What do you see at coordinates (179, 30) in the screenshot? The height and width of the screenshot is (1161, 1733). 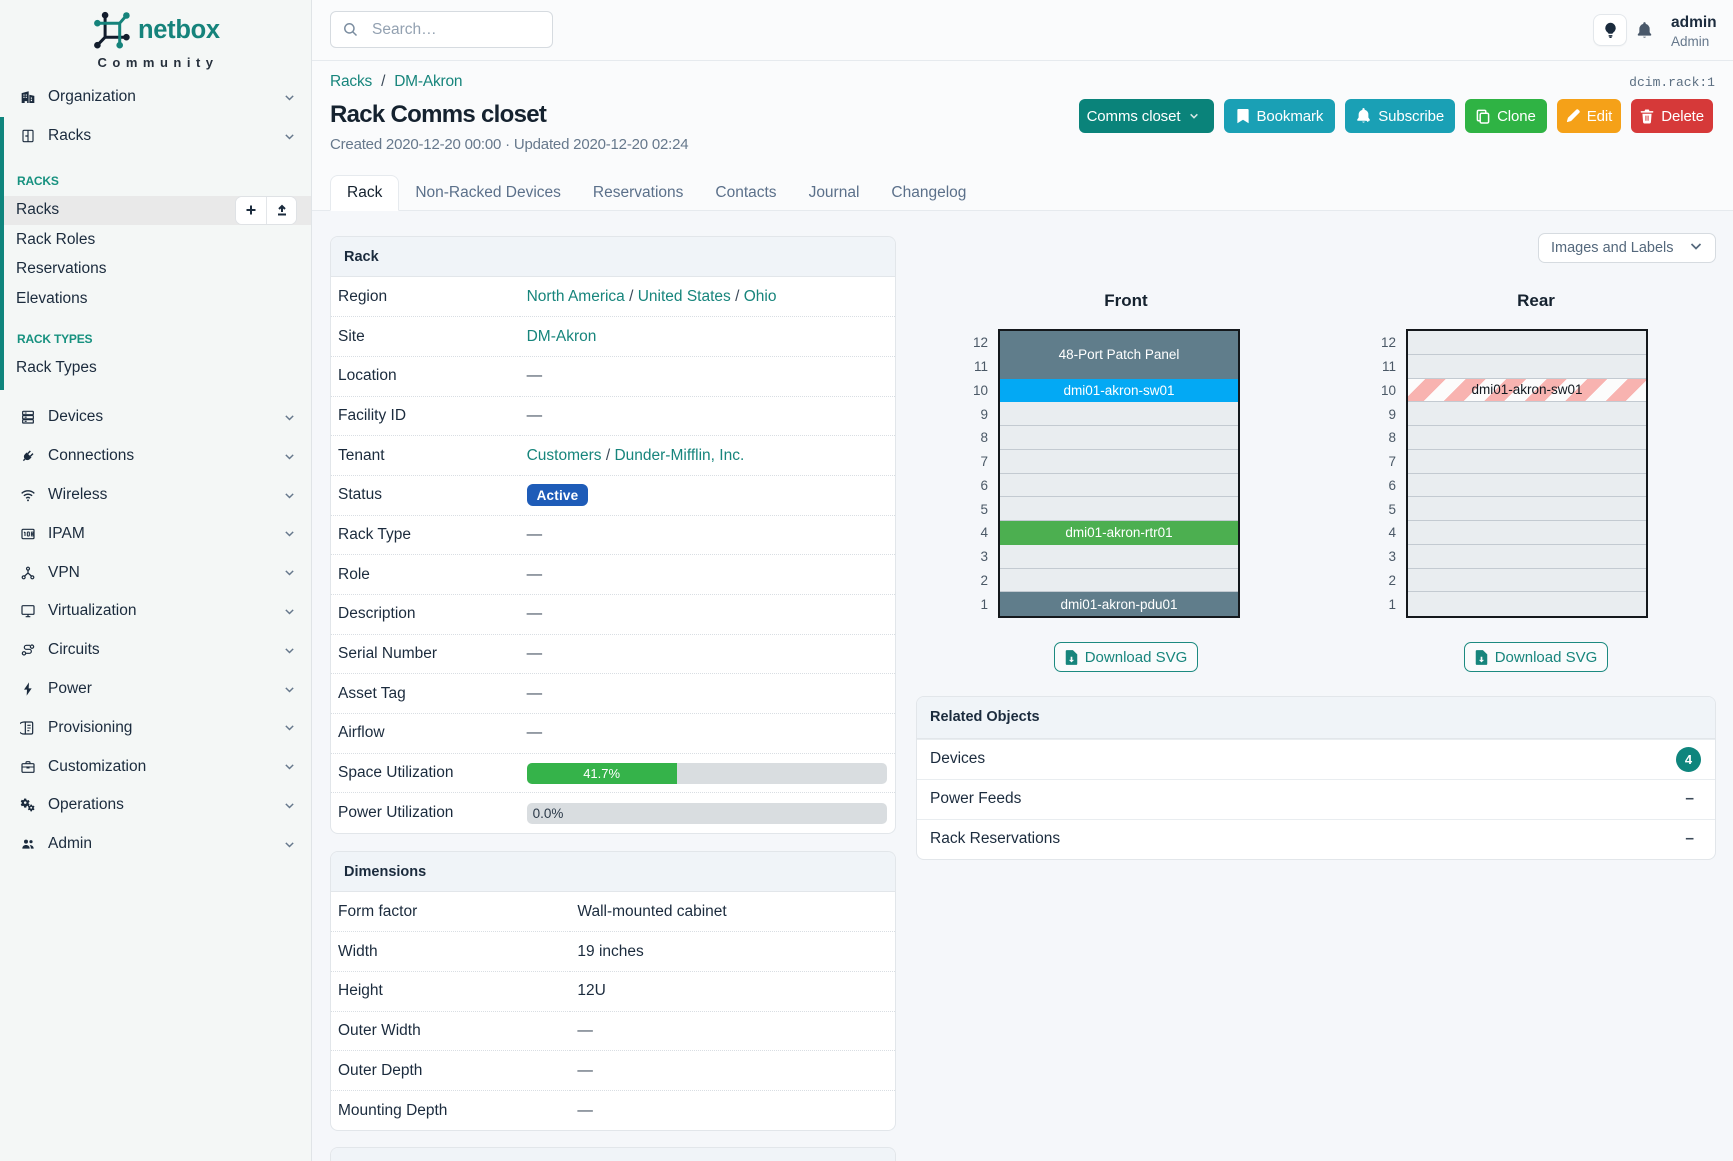 I see `svg-text: netbox` at bounding box center [179, 30].